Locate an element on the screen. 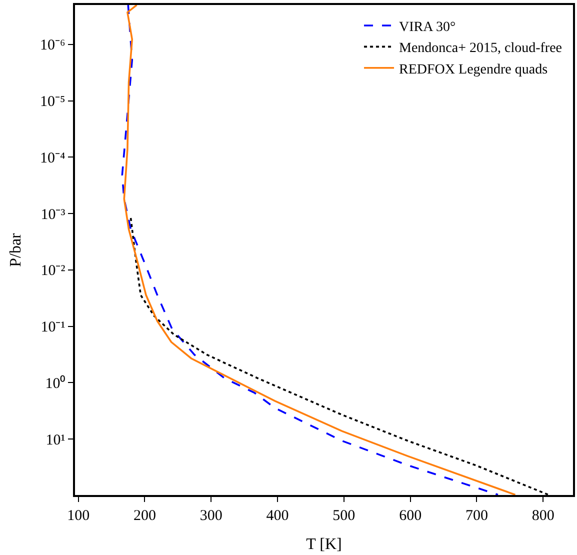 Image resolution: width=577 pixels, height=555 pixels. y-tick-label: 10⁻² is located at coordinates (53, 271).